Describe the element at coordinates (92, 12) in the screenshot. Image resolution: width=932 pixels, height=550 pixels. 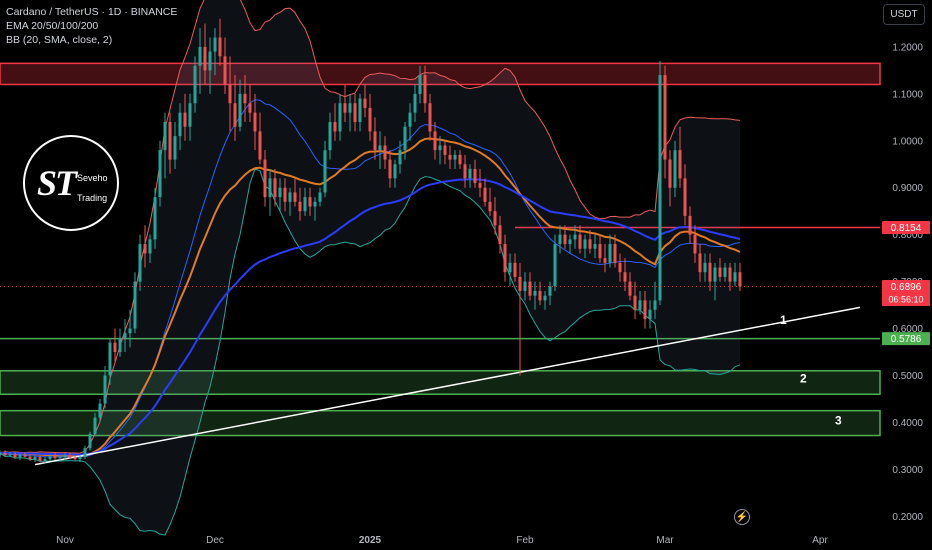
I see `symbol-title: Cardano / TetherUS · 1D · BINANCE` at that location.